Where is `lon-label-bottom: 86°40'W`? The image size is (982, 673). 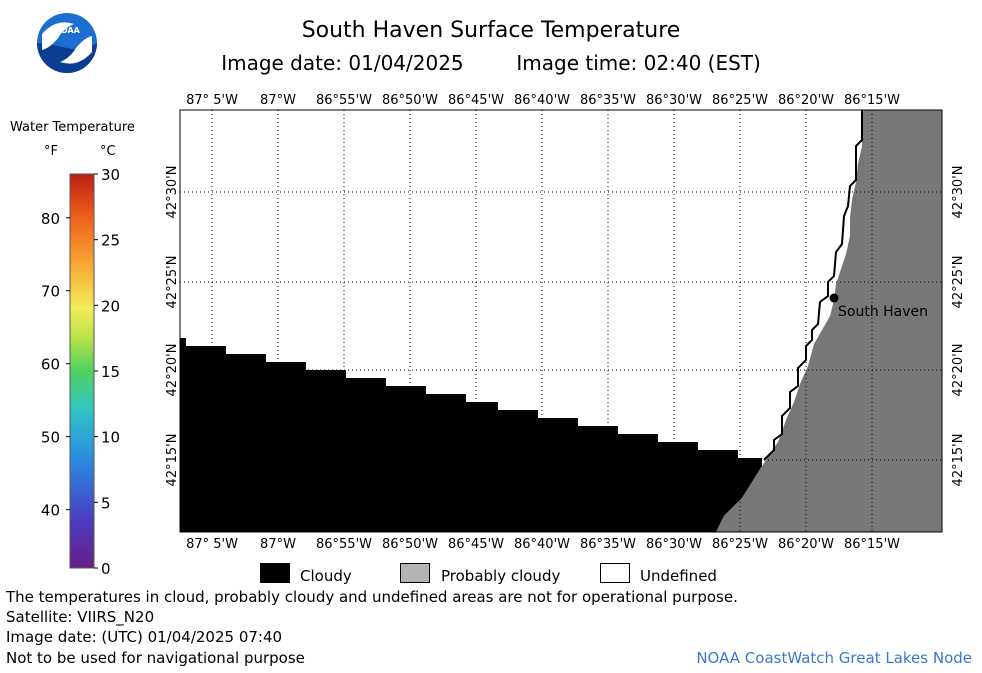
lon-label-bottom: 86°40'W is located at coordinates (542, 544).